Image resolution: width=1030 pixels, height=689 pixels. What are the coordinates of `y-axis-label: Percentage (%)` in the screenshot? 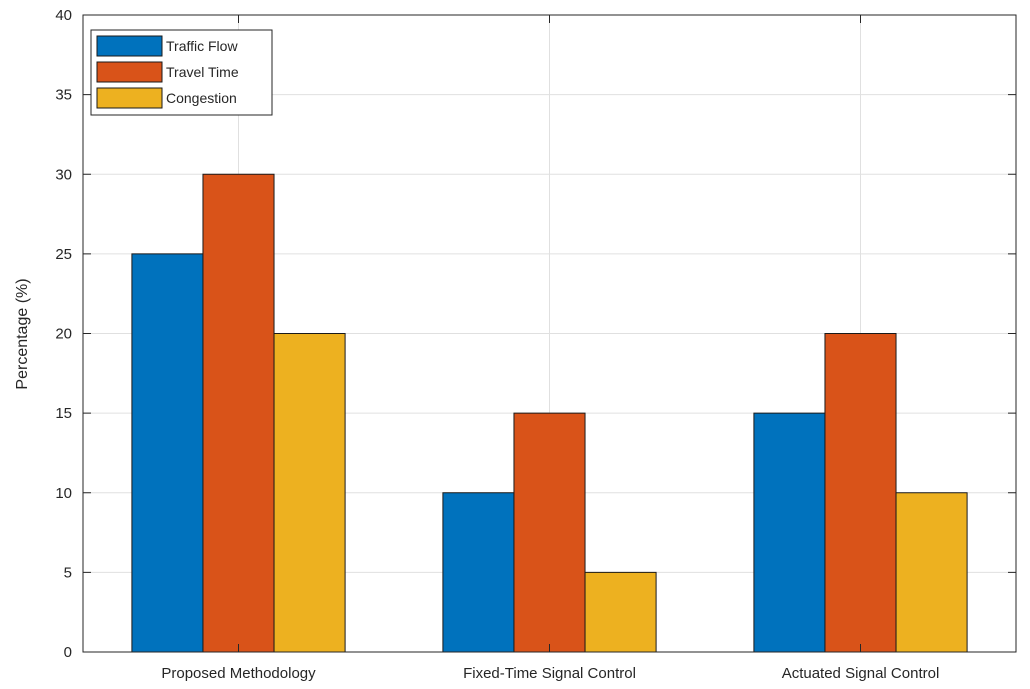 It's located at (22, 333).